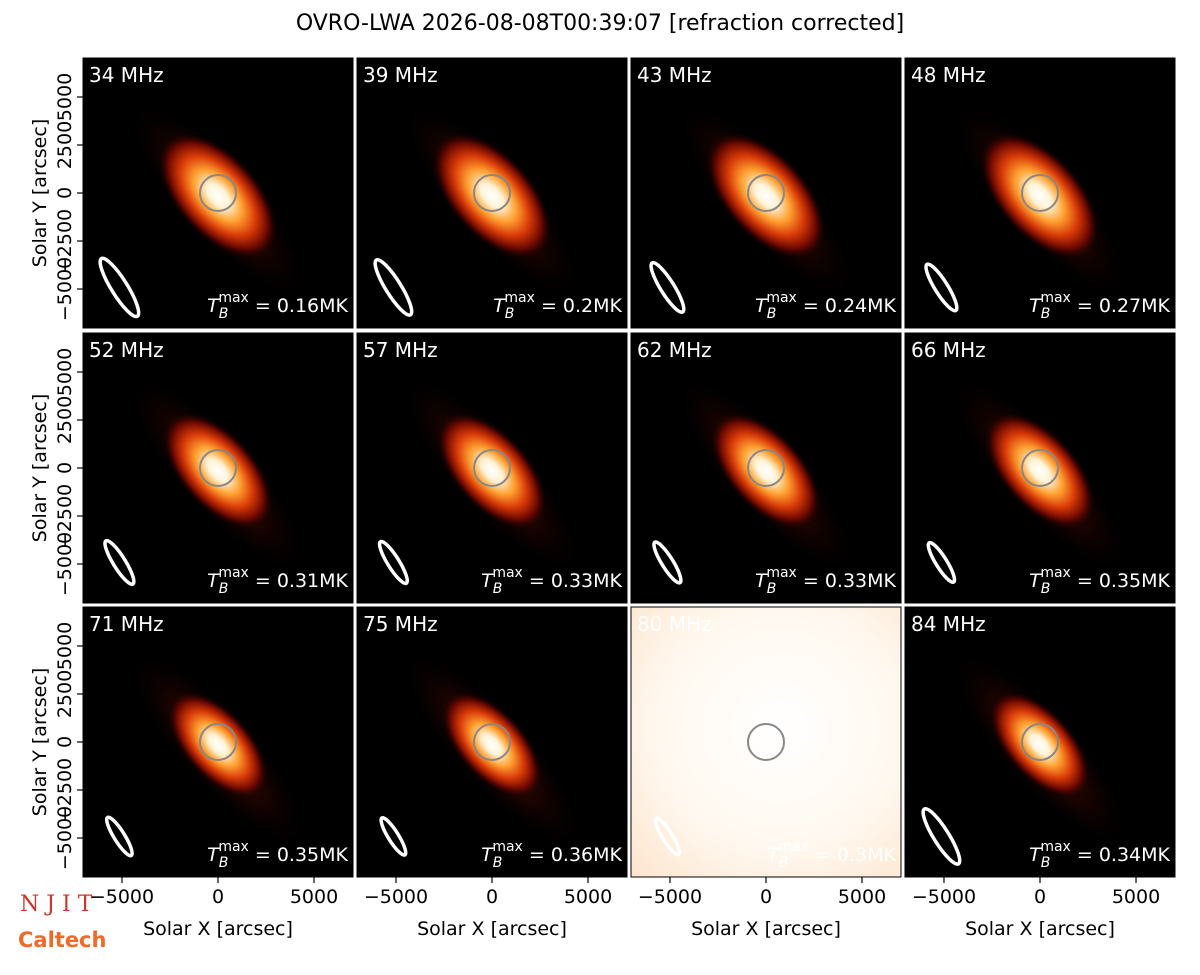 The width and height of the screenshot is (1200, 975). I want to click on panel: 66 MHz TBmax = 0.35MK, so click(1040, 468).